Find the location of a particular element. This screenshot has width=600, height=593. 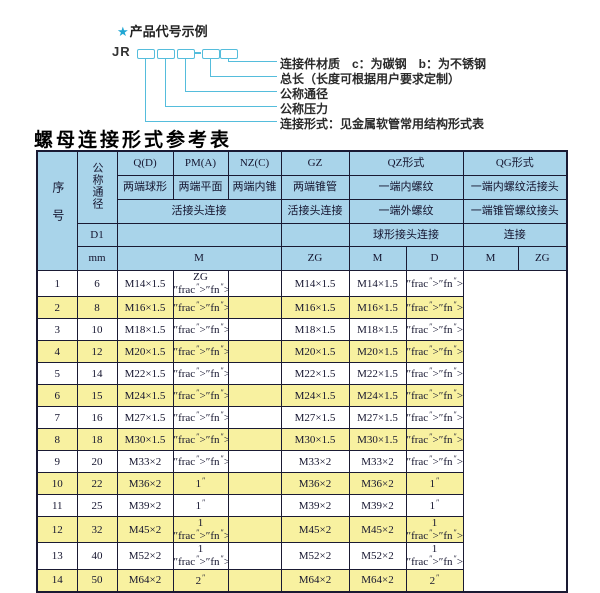

cell-m-thread: M18×1.5 is located at coordinates (145, 330).